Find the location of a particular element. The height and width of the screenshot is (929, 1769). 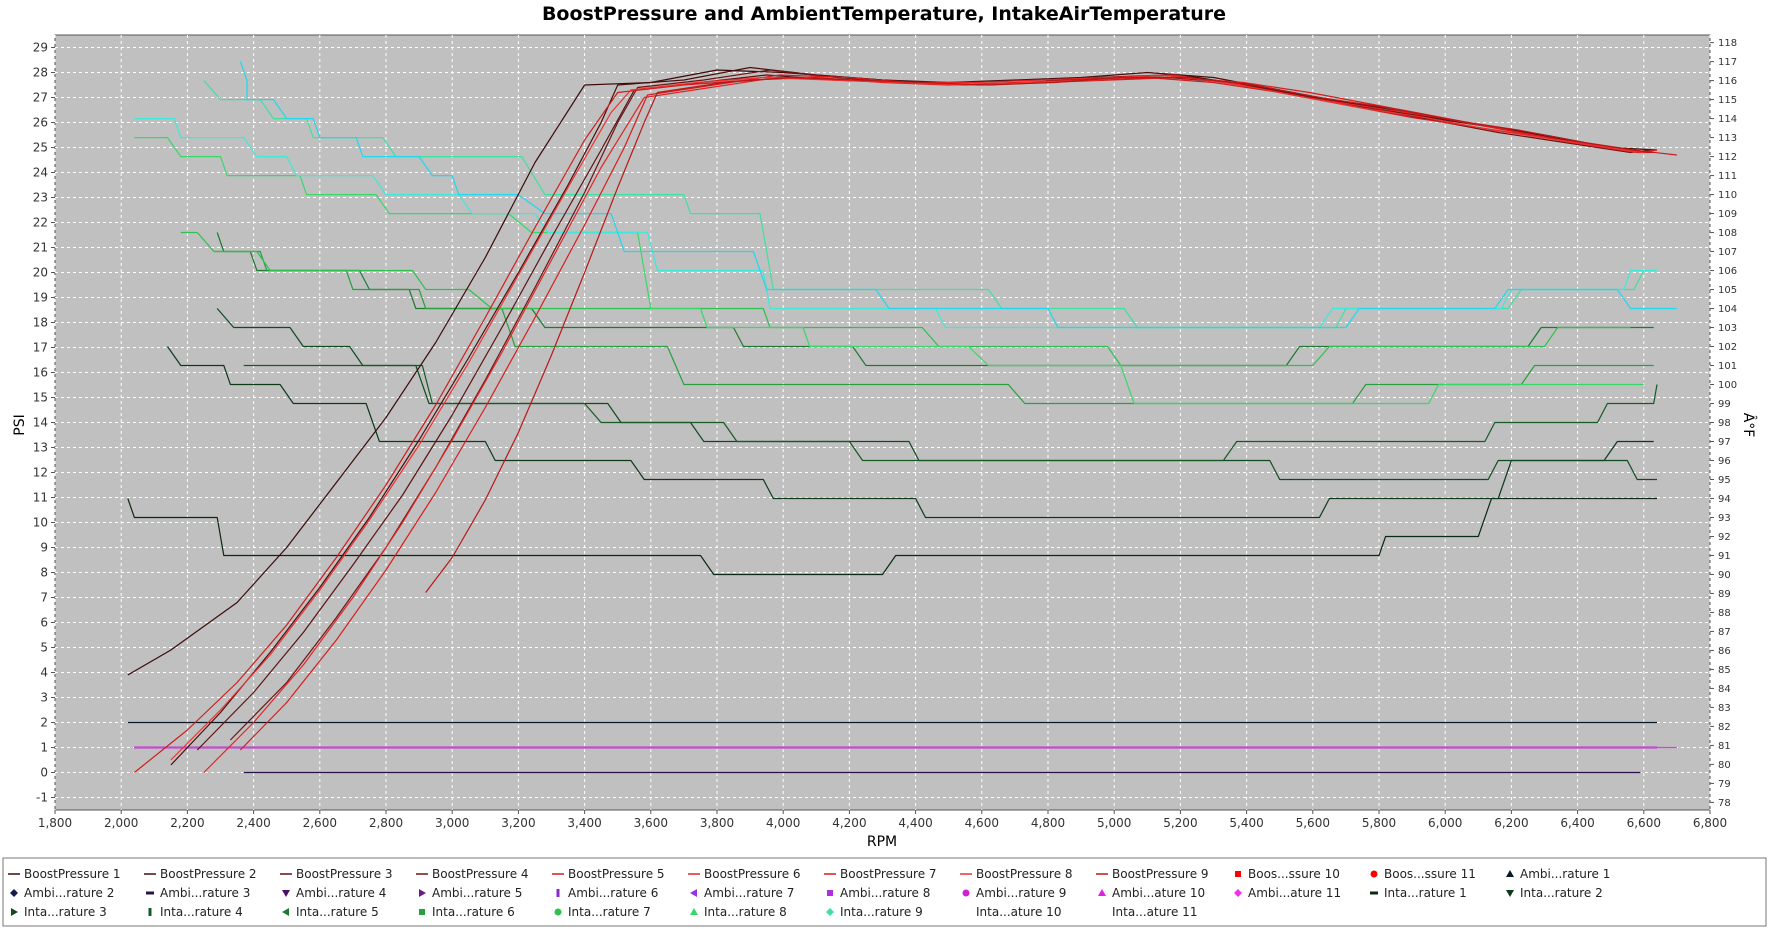

legend-label: Inta...rature 2 is located at coordinates (1561, 893).